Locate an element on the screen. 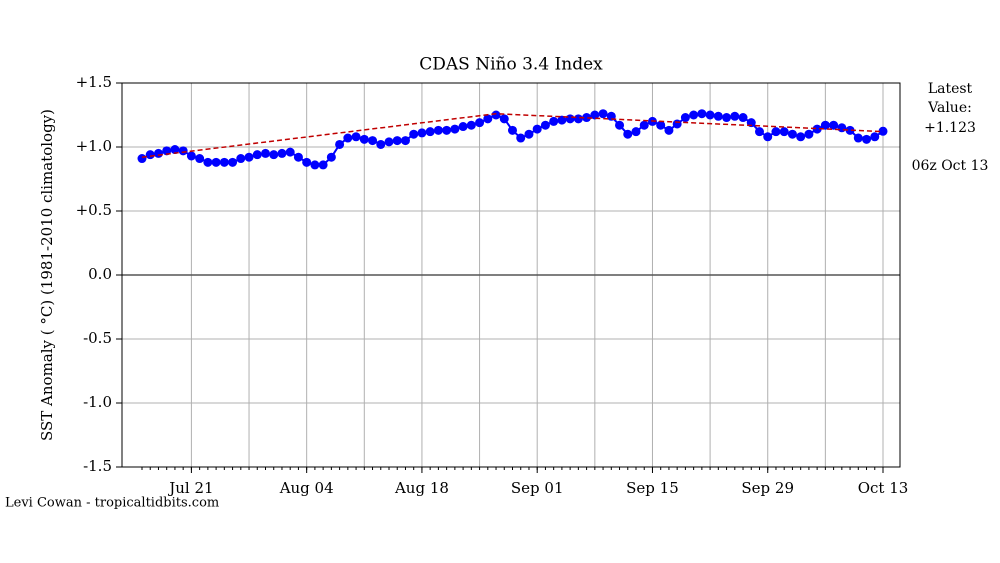 This screenshot has height=563, width=1000. x-tick-label: Oct 13 is located at coordinates (883, 488).